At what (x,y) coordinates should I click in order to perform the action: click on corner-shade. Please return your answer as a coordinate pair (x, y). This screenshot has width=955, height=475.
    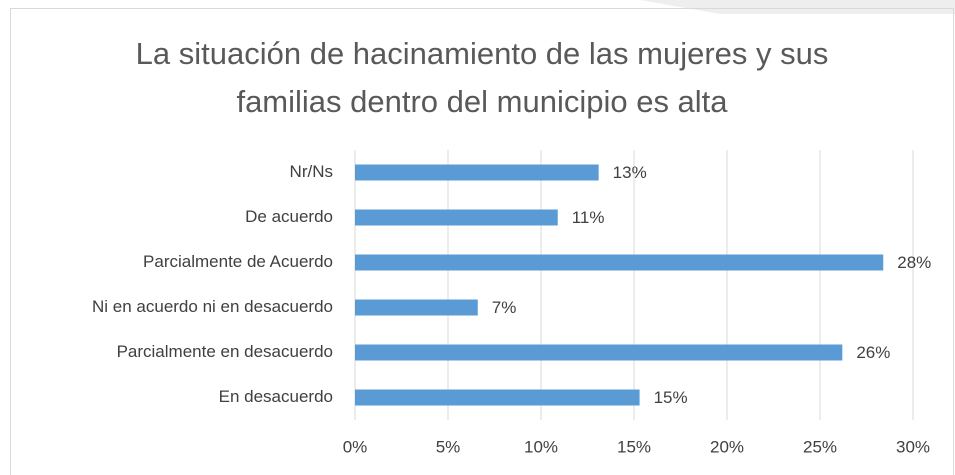
    Looking at the image, I should click on (797, 7).